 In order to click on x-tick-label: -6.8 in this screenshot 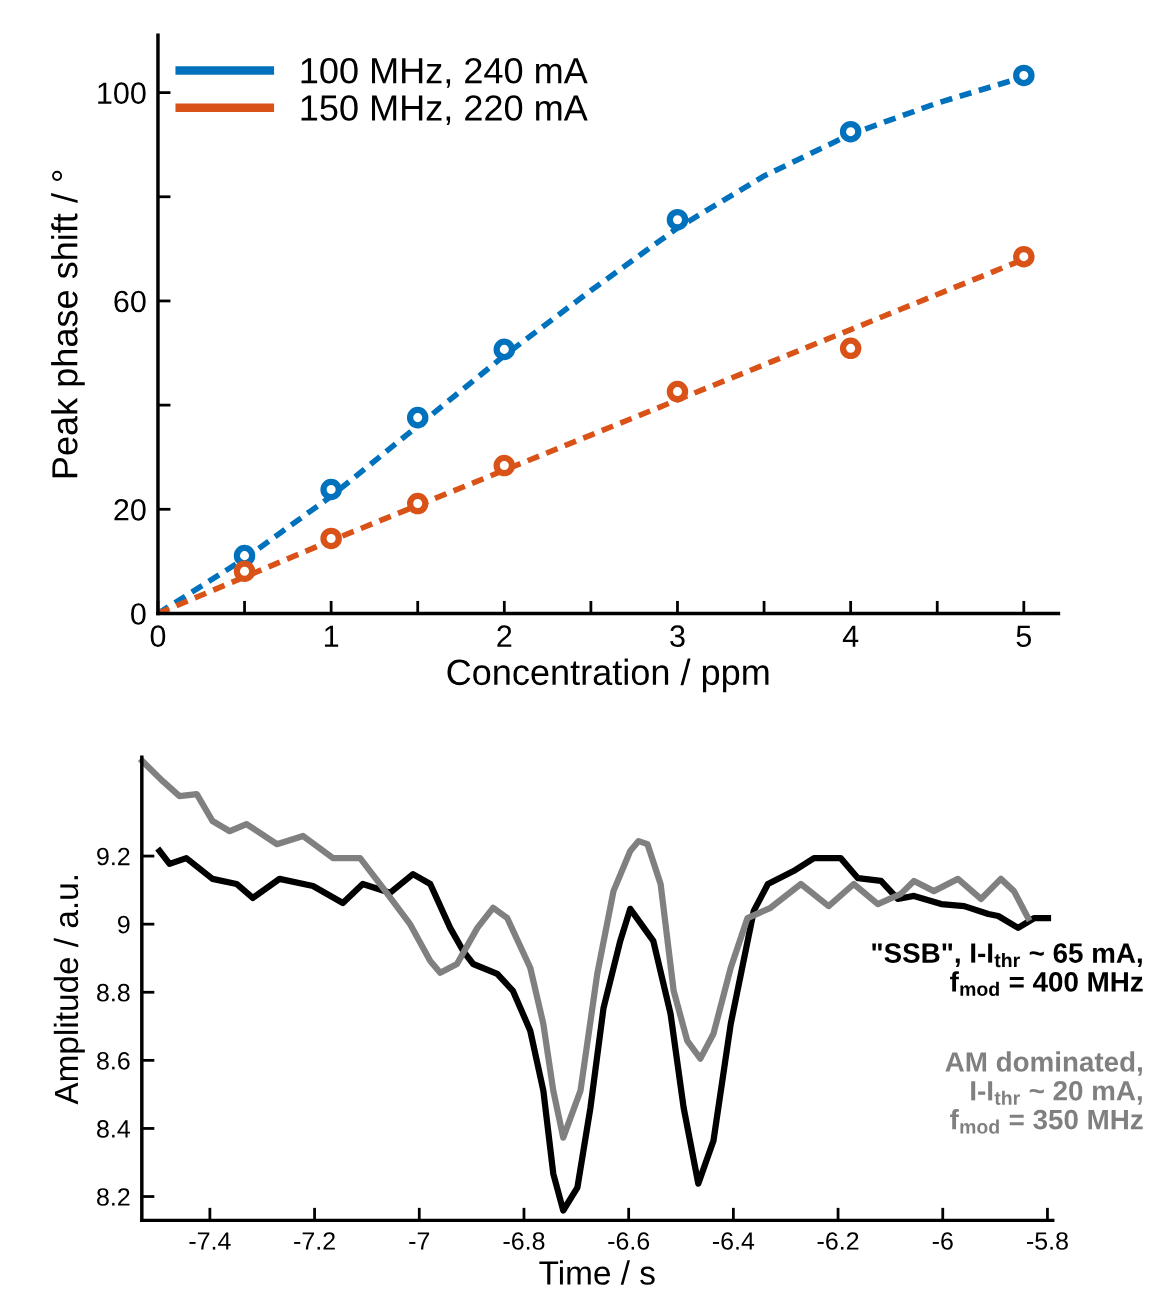, I will do `click(524, 1241)`.